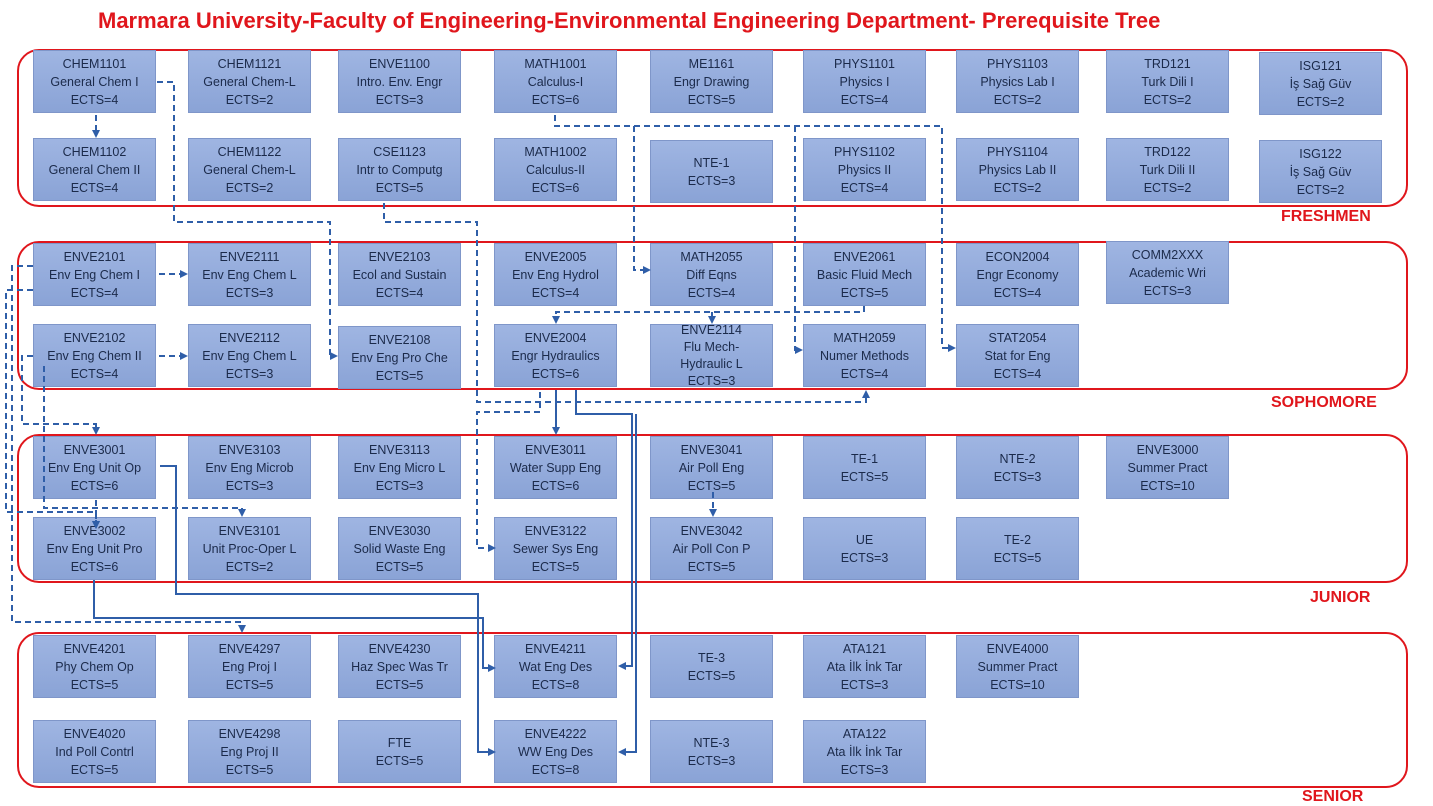 This screenshot has height=806, width=1433. What do you see at coordinates (711, 329) in the screenshot?
I see `course-code: ENVE2114` at bounding box center [711, 329].